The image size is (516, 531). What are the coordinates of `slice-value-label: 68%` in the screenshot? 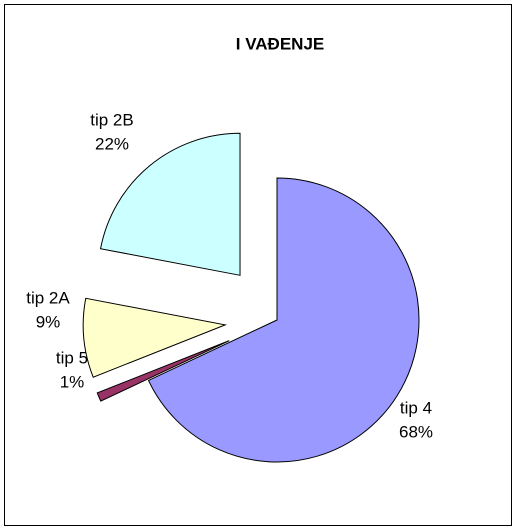 It's located at (416, 431).